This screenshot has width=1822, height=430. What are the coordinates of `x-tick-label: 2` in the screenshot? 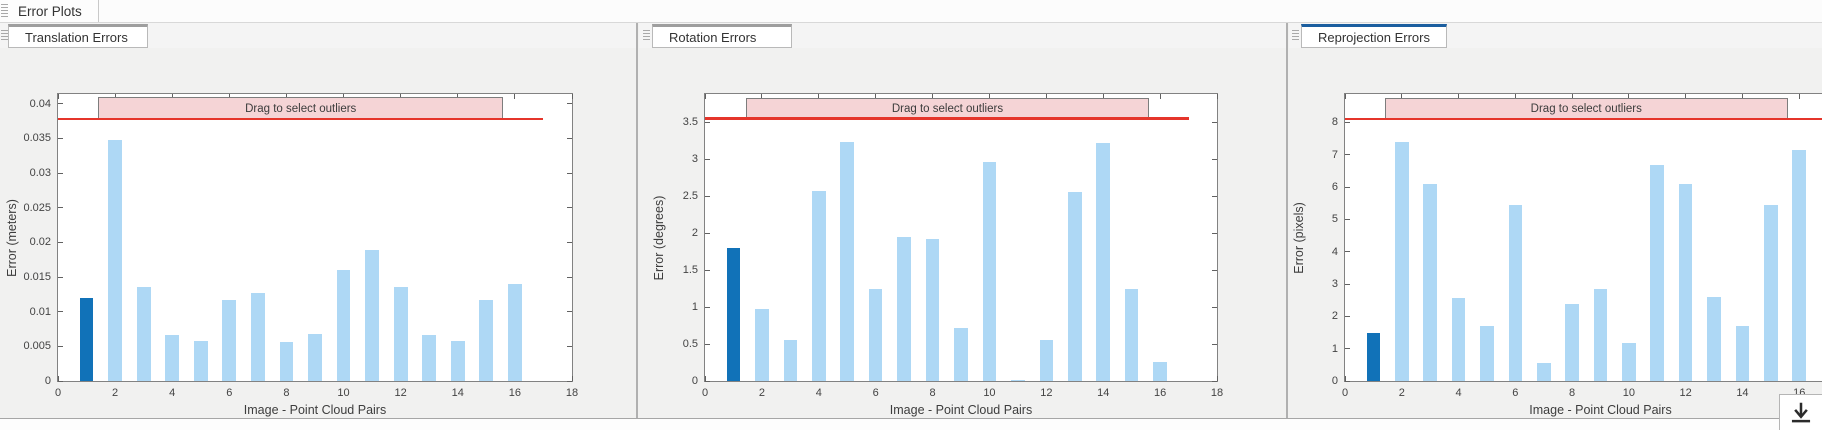 It's located at (761, 393).